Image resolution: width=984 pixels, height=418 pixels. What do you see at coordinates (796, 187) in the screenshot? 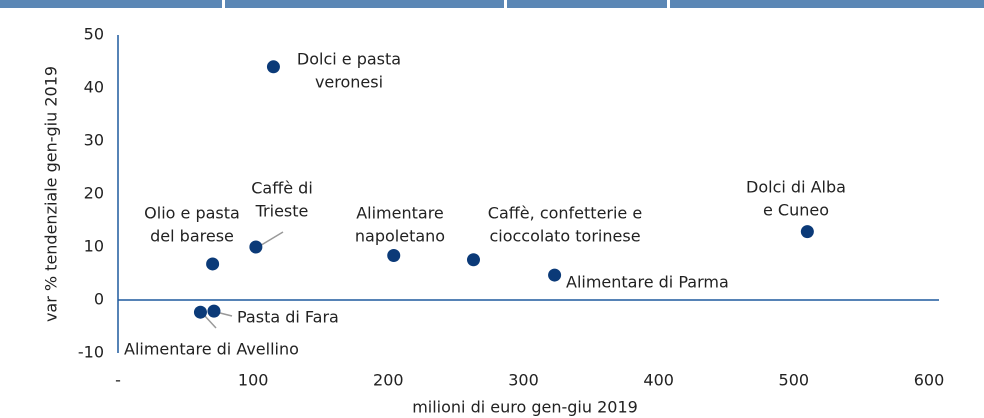
I see `point-label: Dolci di Alba` at bounding box center [796, 187].